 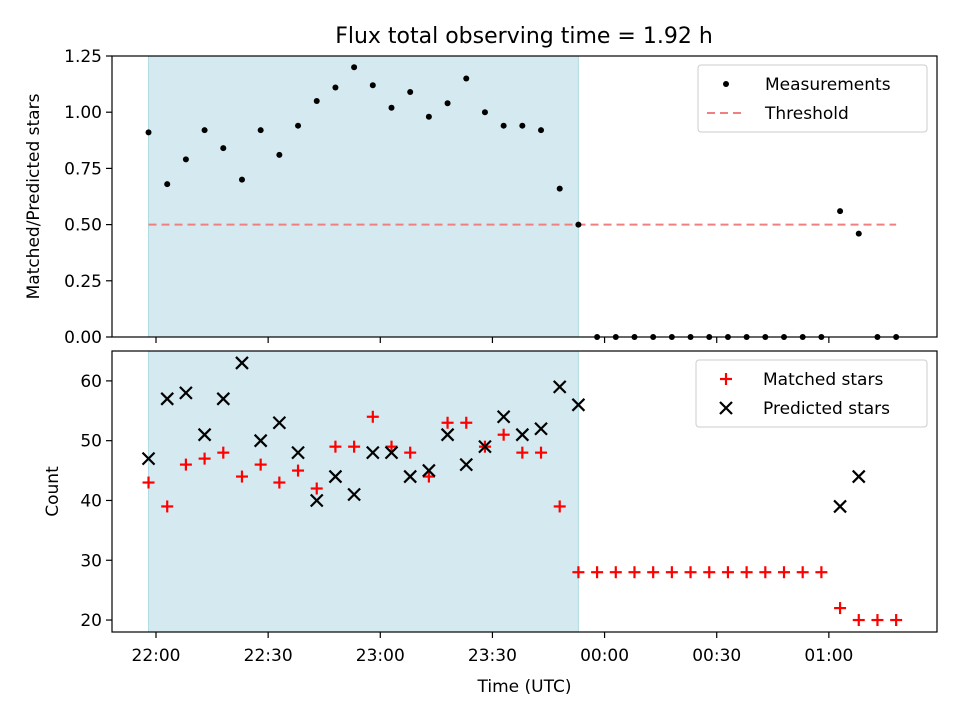 I want to click on count-xtick-label-2: 23:00, so click(x=380, y=656).